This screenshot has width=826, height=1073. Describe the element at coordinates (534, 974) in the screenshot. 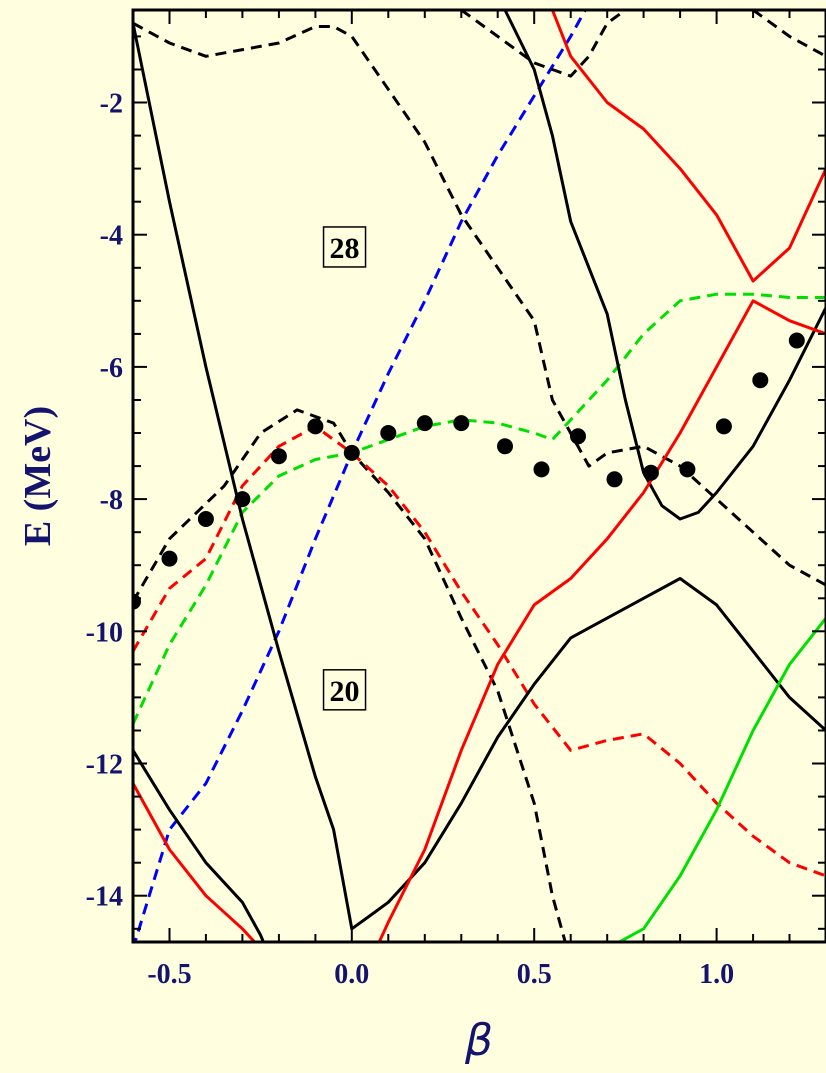

I see `x-tick-label: 0.5` at that location.